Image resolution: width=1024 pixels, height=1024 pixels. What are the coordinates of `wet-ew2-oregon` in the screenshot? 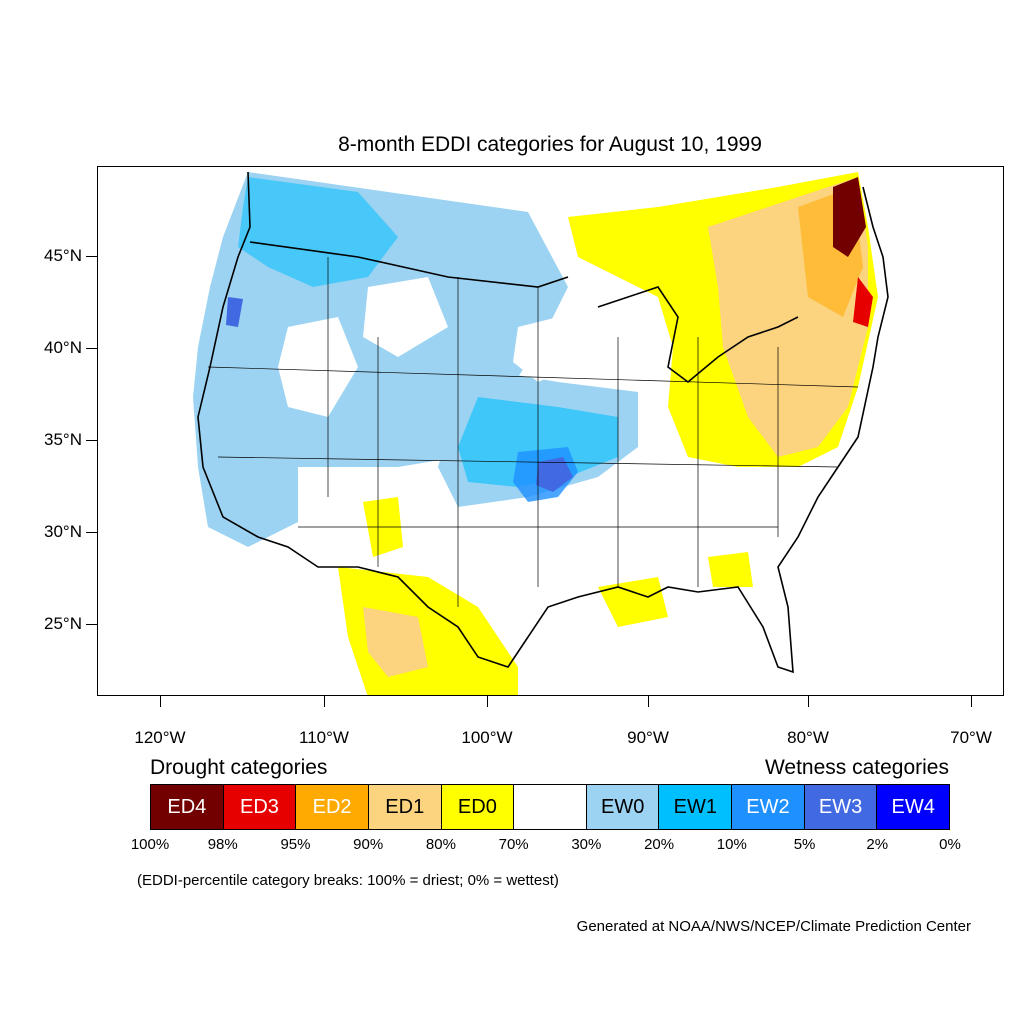 It's located at (234, 312).